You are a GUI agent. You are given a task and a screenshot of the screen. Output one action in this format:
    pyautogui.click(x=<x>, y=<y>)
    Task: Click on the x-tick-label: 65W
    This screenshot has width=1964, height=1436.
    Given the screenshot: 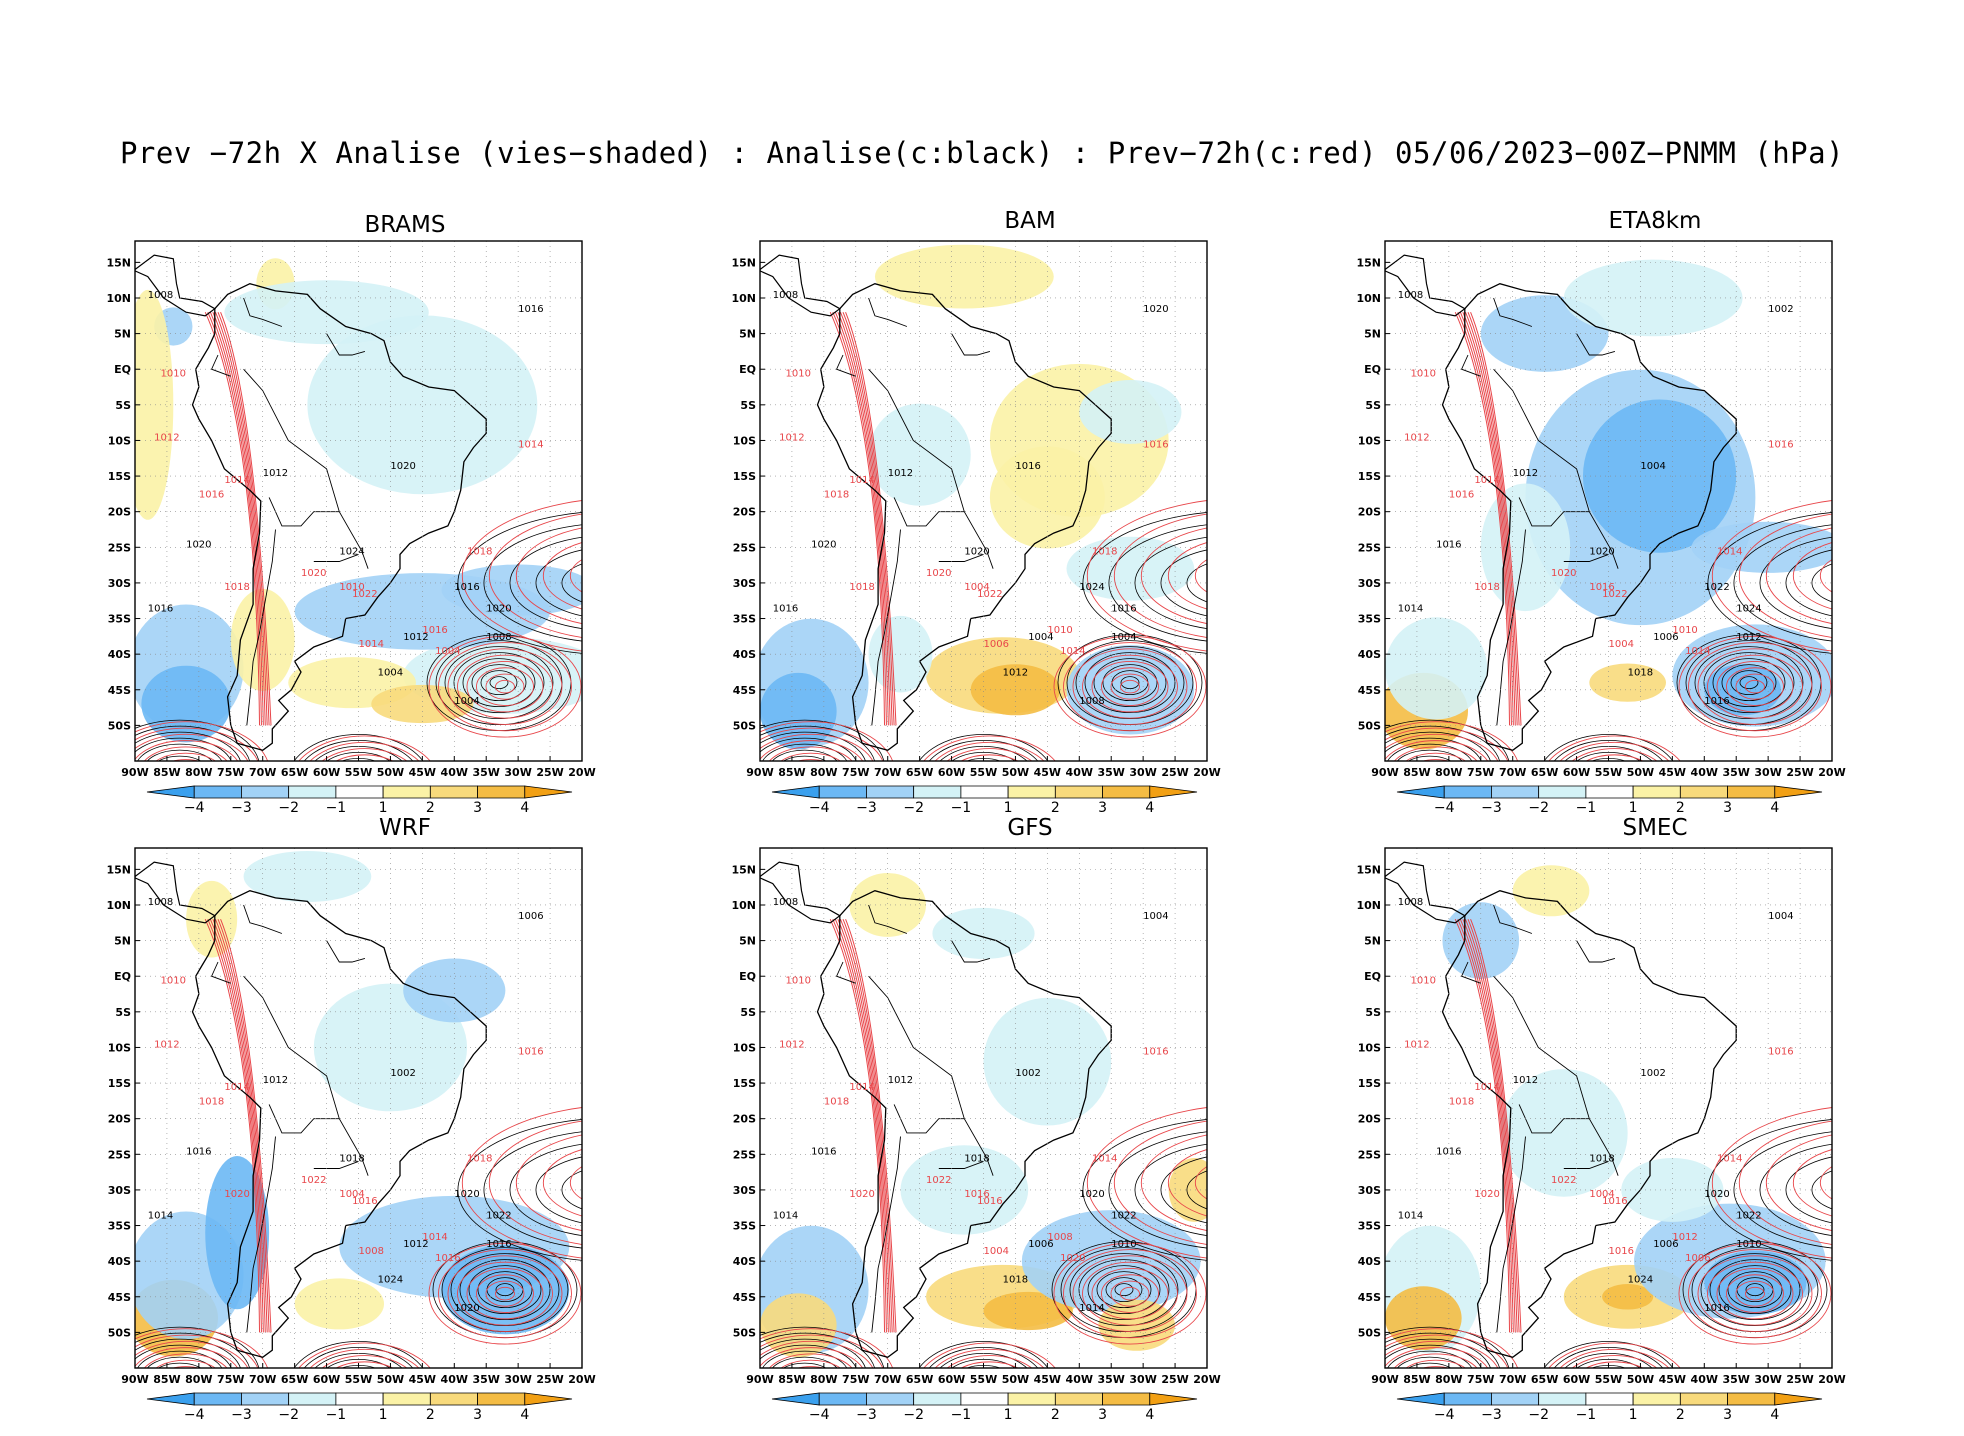 What is the action you would take?
    pyautogui.click(x=294, y=1379)
    